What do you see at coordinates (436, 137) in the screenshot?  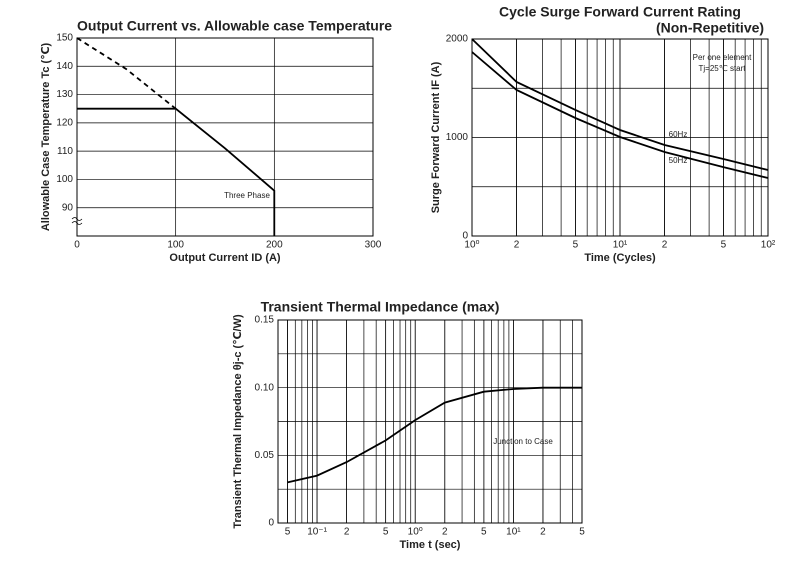 I see `y-axis-label: Surge Forward Current IF (A)` at bounding box center [436, 137].